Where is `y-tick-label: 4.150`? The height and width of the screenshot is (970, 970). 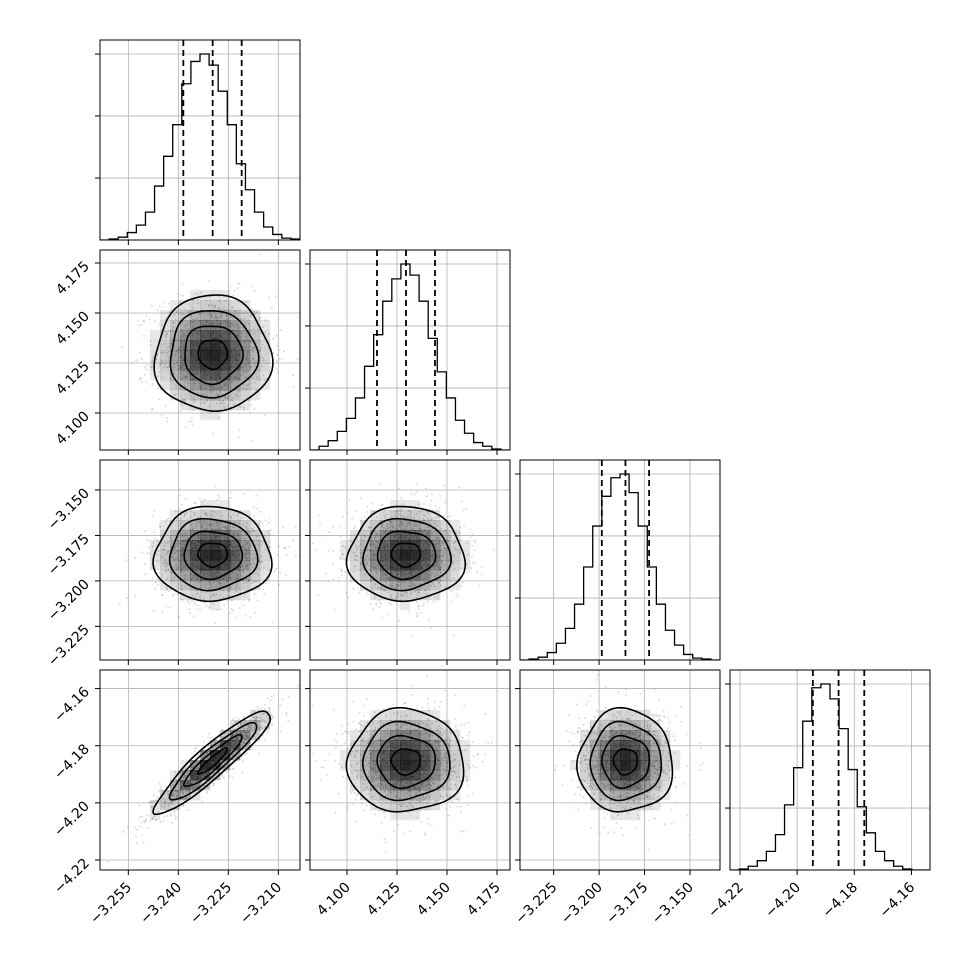
y-tick-label: 4.150 is located at coordinates (73, 329).